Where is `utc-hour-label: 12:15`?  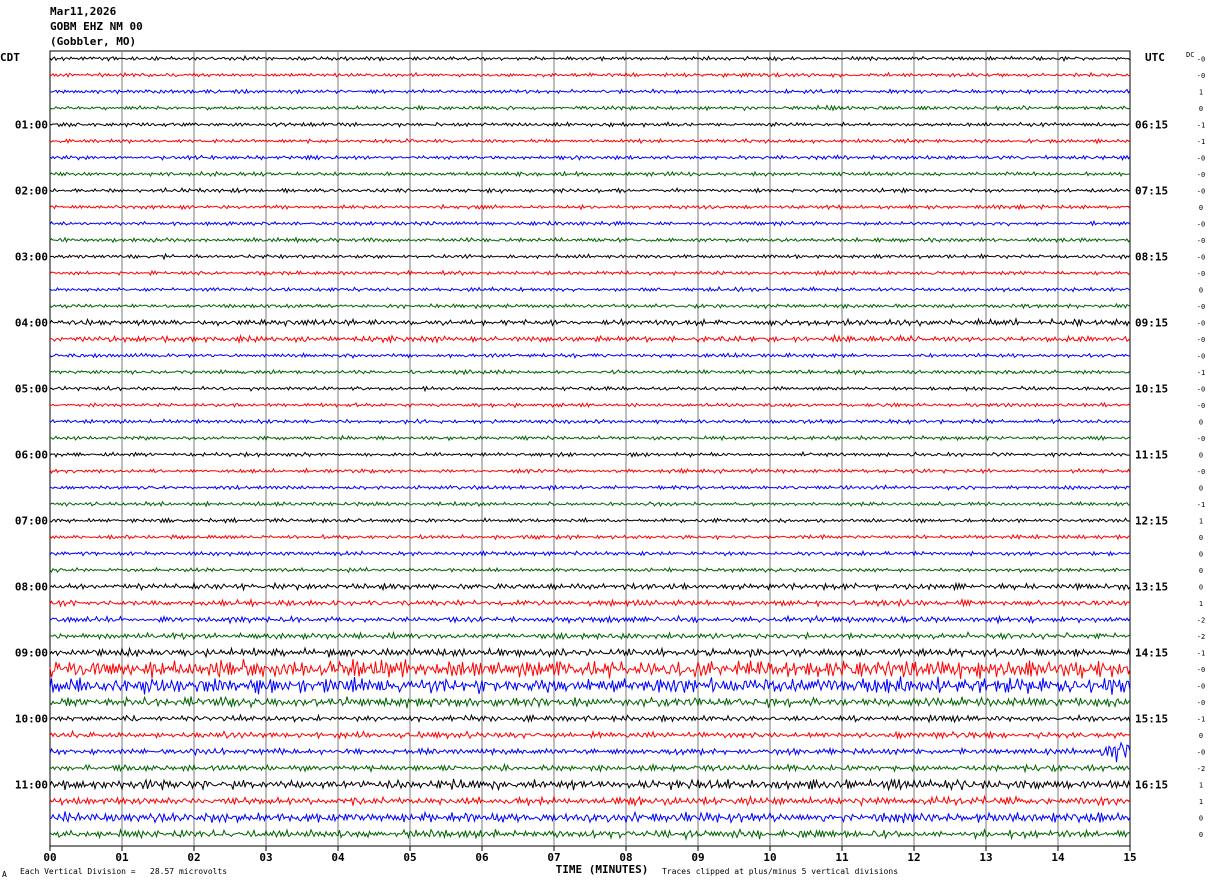
utc-hour-label: 12:15 is located at coordinates (1151, 521).